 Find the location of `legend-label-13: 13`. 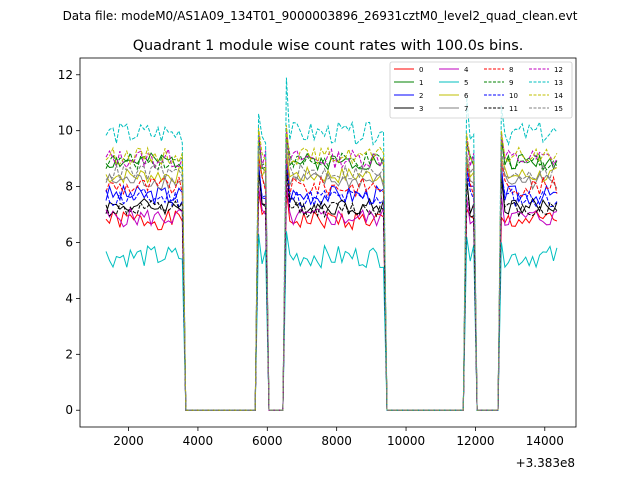

legend-label-13: 13 is located at coordinates (558, 83).